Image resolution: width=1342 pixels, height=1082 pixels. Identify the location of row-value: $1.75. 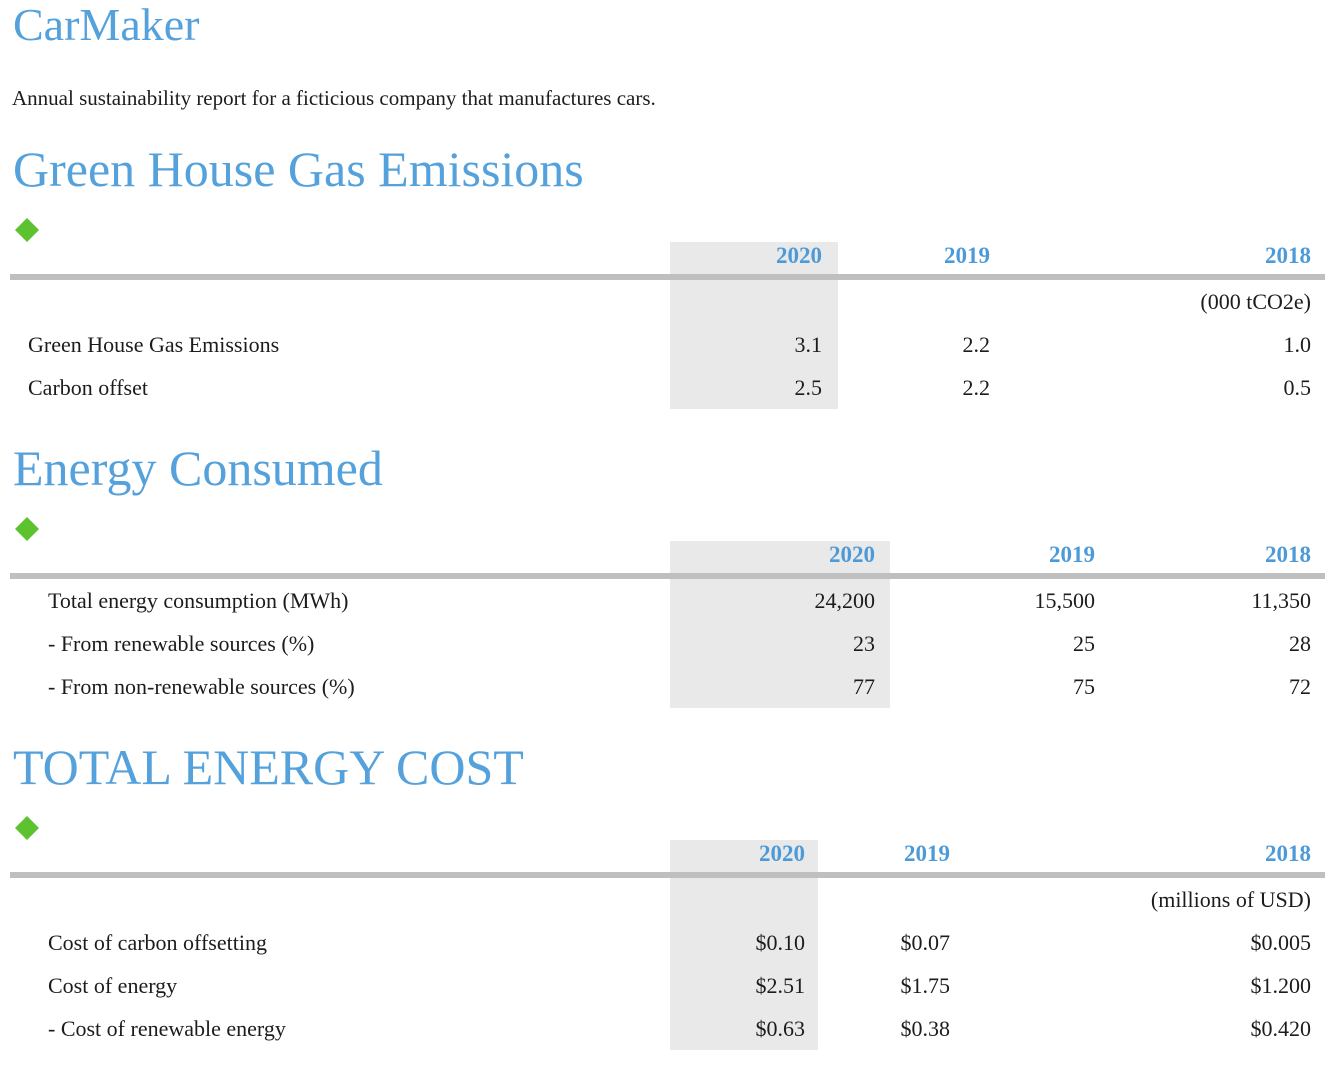
(925, 985).